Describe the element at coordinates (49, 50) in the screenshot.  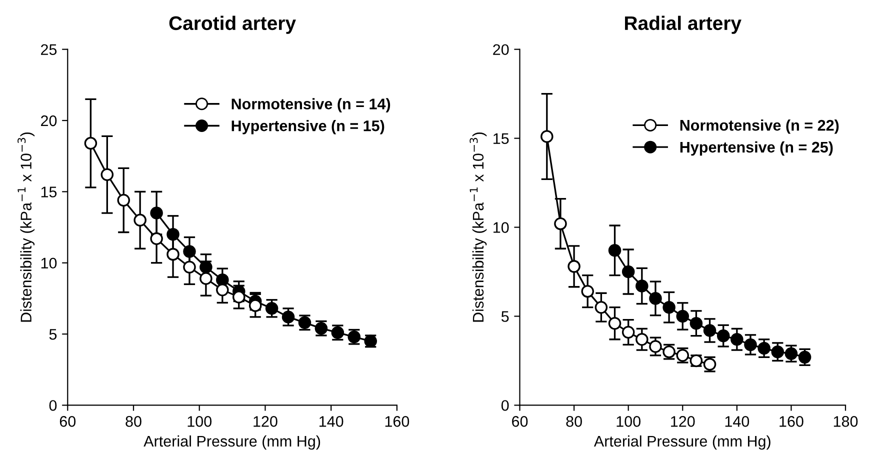
I see `y-tick-label: 25` at that location.